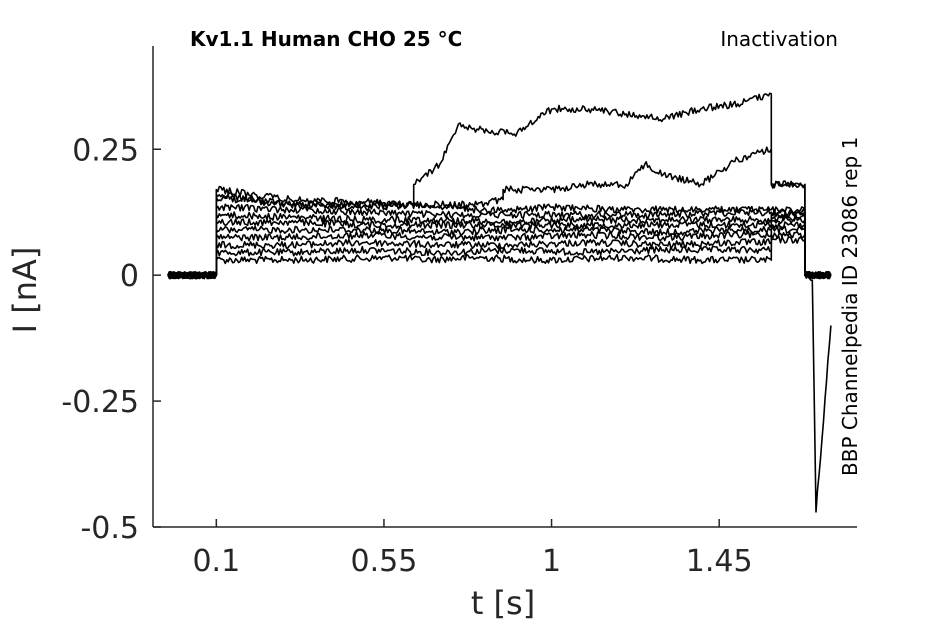 The width and height of the screenshot is (945, 624). I want to click on x-tick-label: 0.1, so click(216, 561).